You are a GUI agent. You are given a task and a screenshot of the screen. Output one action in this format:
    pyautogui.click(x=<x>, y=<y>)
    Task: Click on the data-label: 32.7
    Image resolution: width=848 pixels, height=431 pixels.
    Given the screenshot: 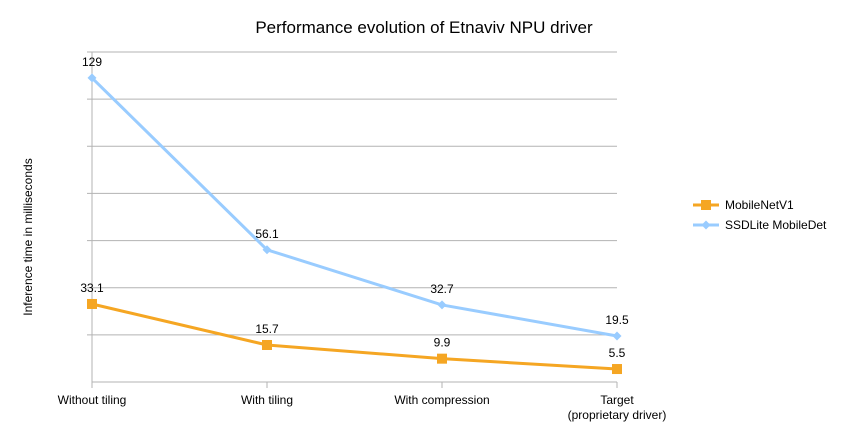 What is the action you would take?
    pyautogui.click(x=442, y=289)
    